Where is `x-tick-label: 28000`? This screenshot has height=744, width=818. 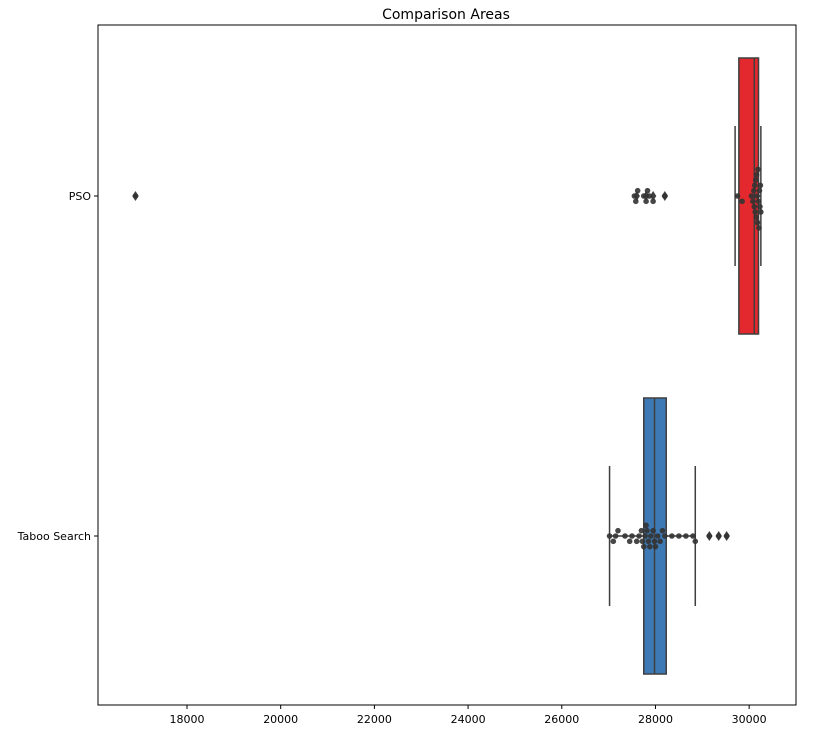
x-tick-label: 28000 is located at coordinates (655, 719).